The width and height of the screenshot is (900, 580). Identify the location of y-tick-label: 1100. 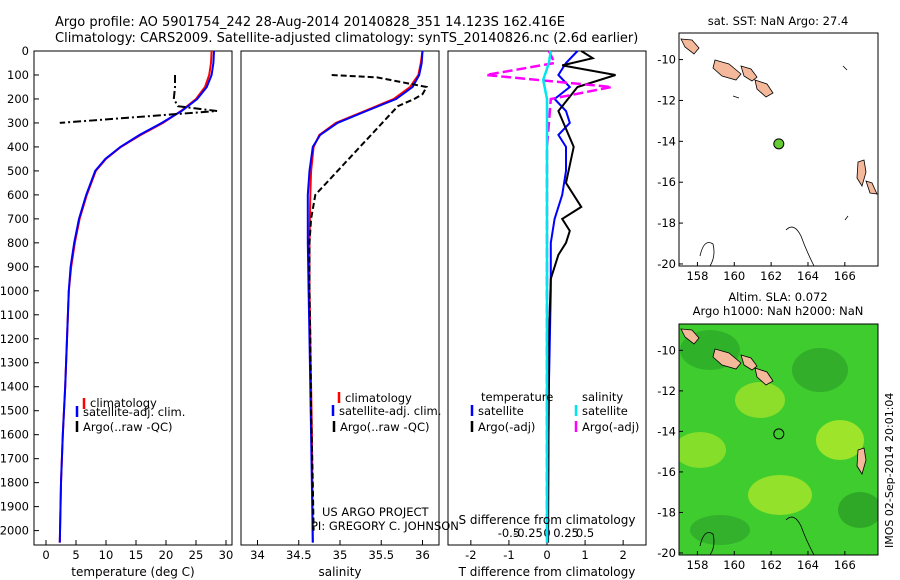
(14, 315).